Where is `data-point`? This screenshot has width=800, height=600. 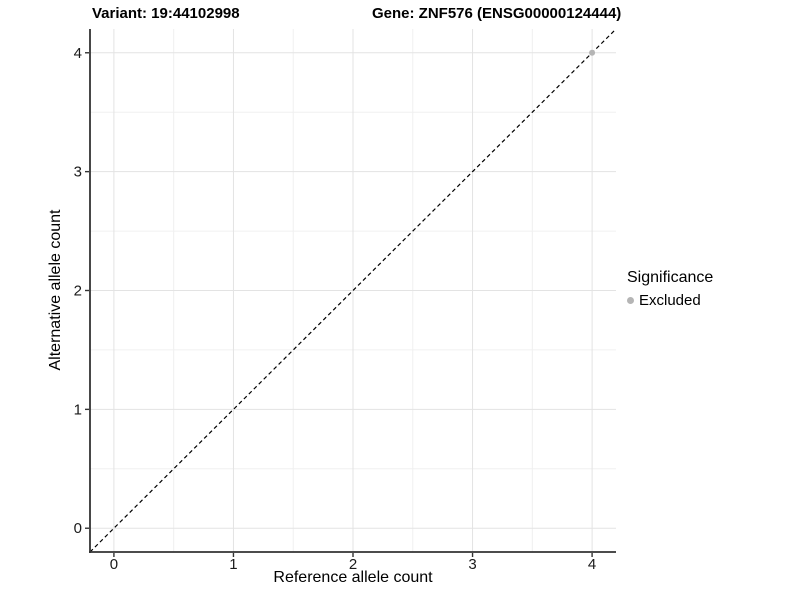
data-point is located at coordinates (592, 52).